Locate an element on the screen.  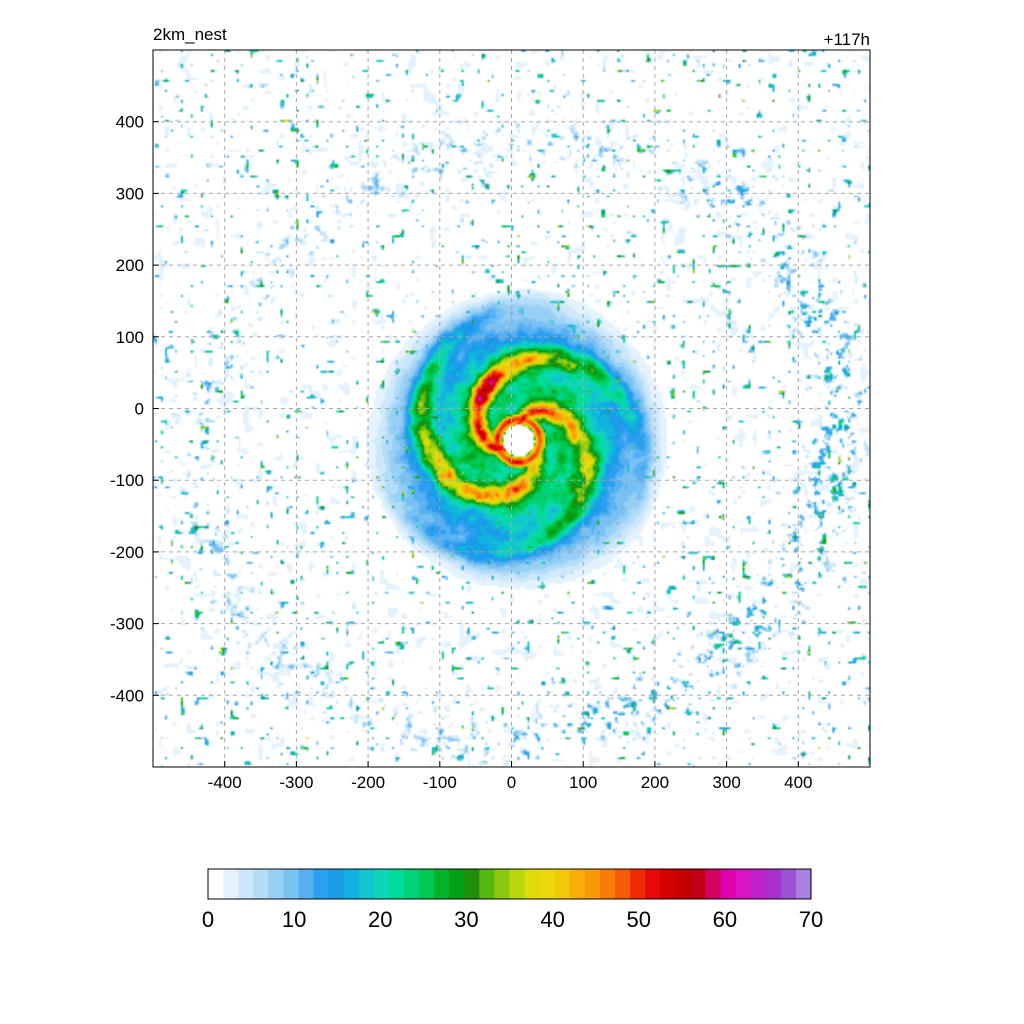
colorbar-tick-label: 20 is located at coordinates (380, 919).